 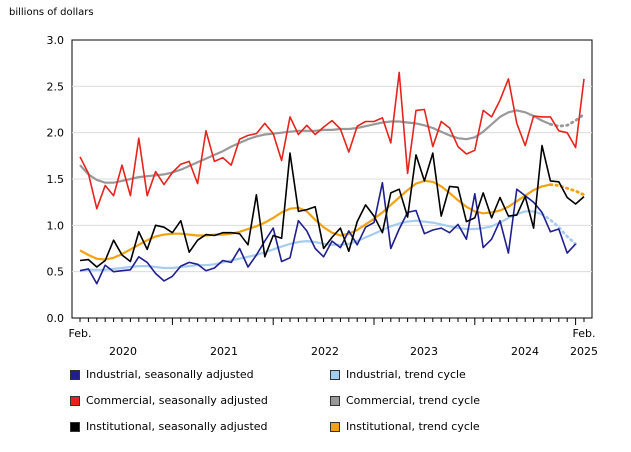 What do you see at coordinates (56, 272) in the screenshot?
I see `y-tick-label: 0.5` at bounding box center [56, 272].